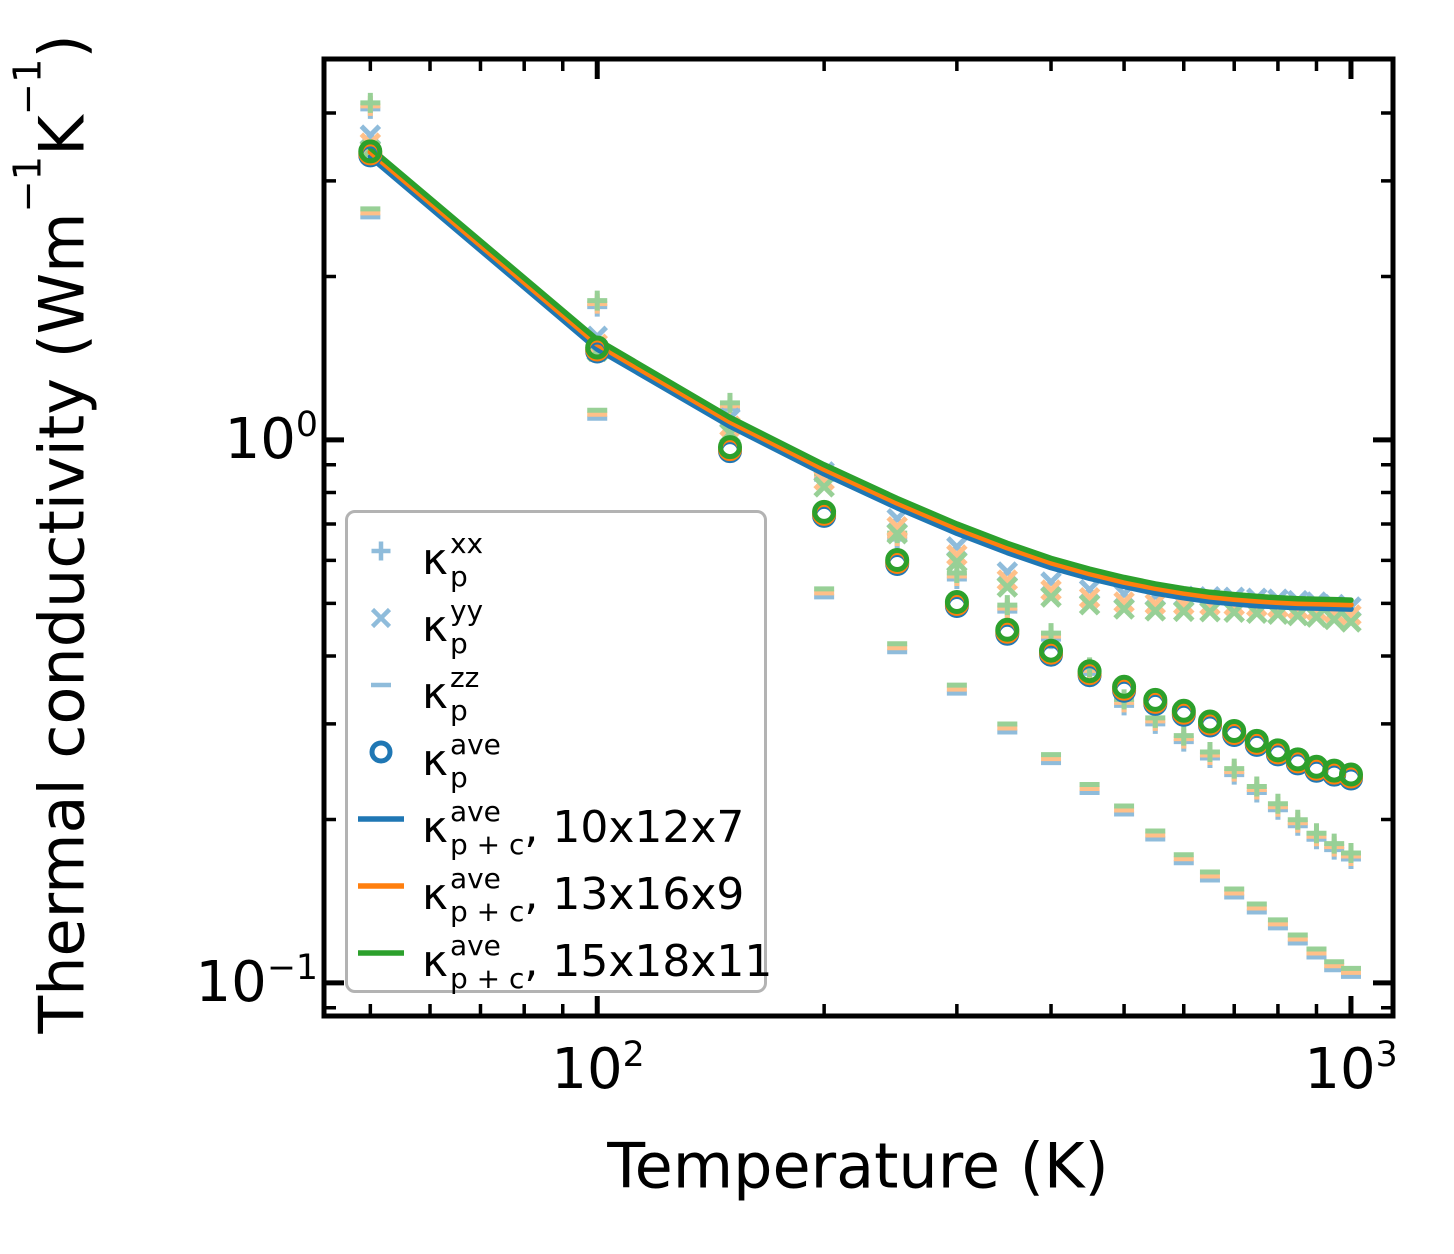  What do you see at coordinates (559, 690) in the screenshot?
I see `legend-item-2: κ zz p` at bounding box center [559, 690].